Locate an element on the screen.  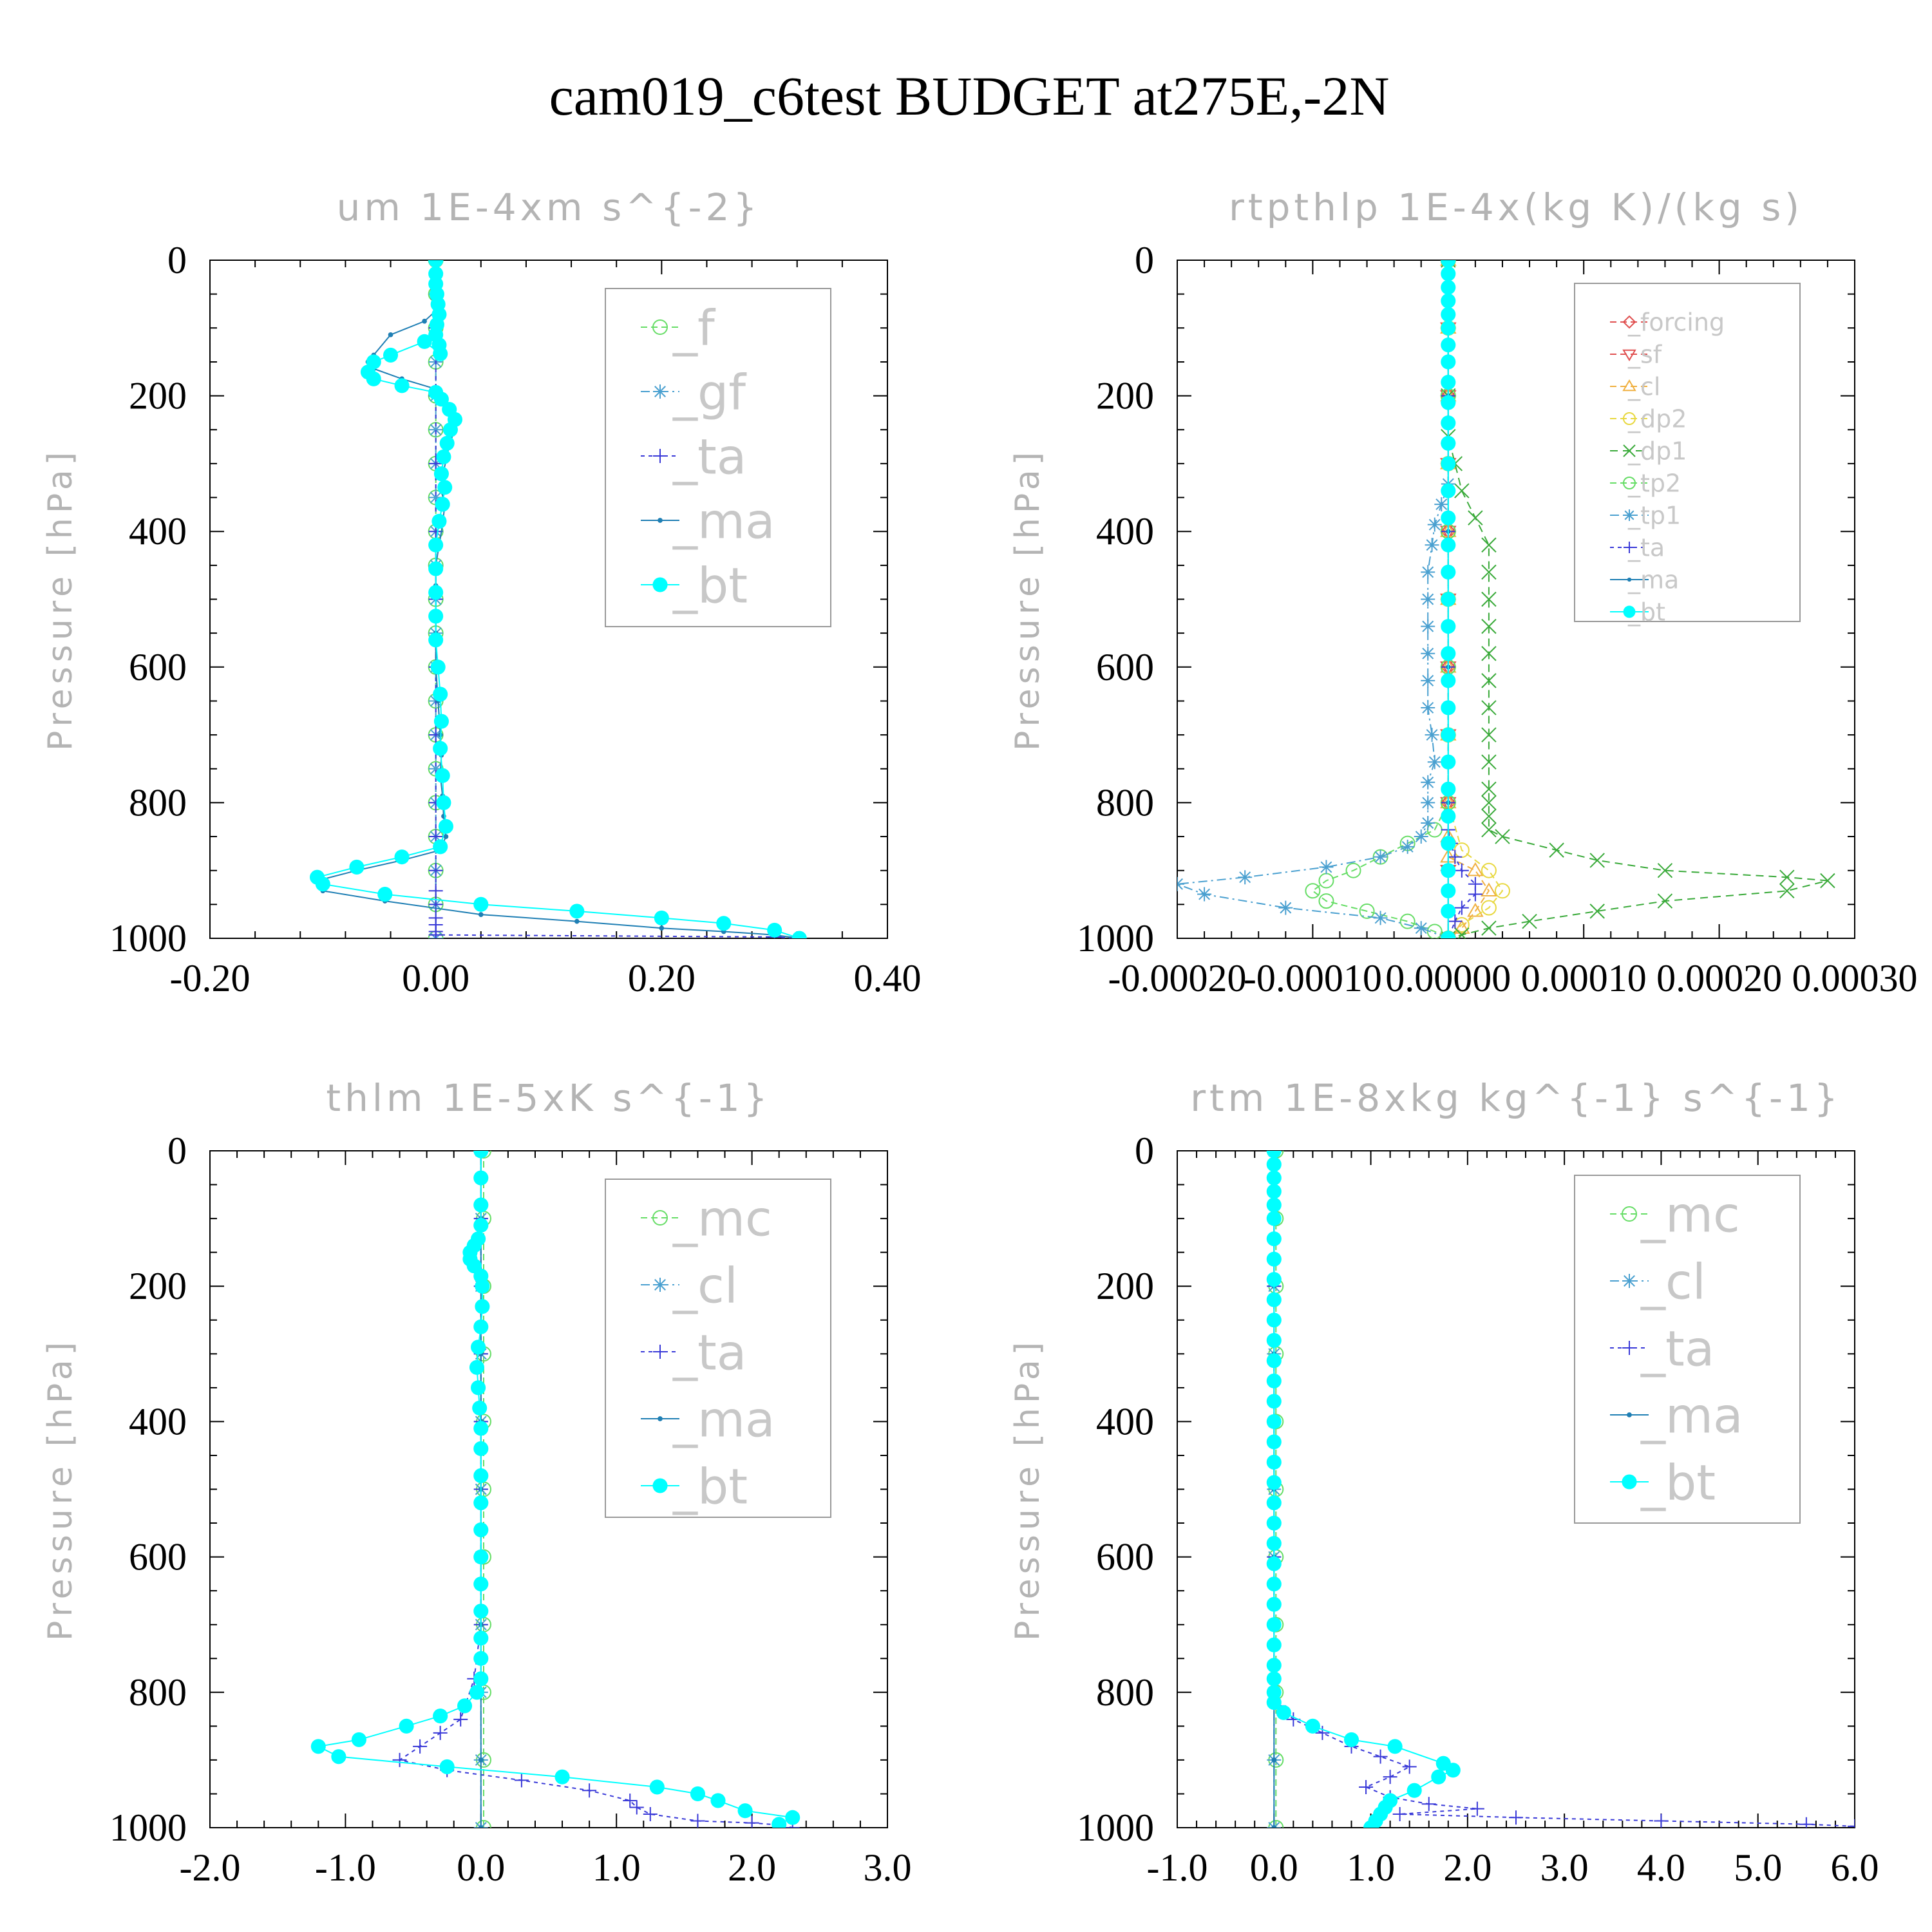
panel-title: um 1E-4xm s^{-2} is located at coordinates (549, 207).